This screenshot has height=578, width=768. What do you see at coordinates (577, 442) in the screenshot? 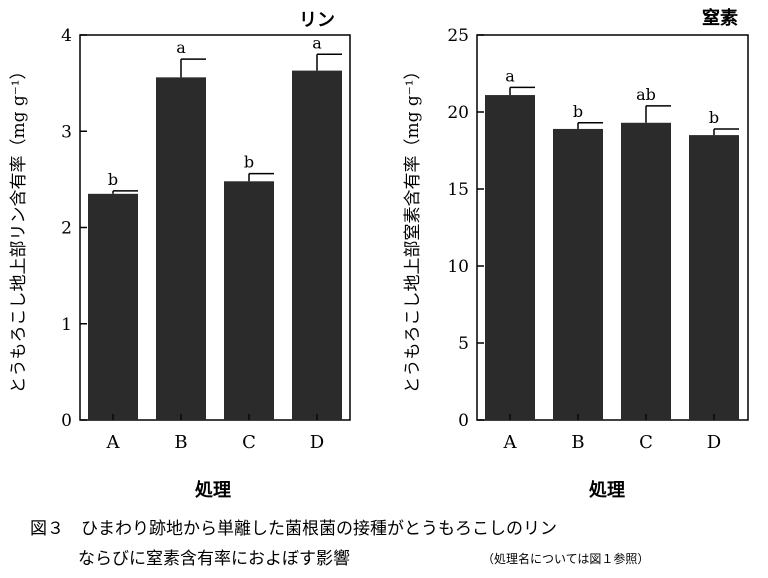
I see `nitrogen-x-tick-label: B` at bounding box center [577, 442].